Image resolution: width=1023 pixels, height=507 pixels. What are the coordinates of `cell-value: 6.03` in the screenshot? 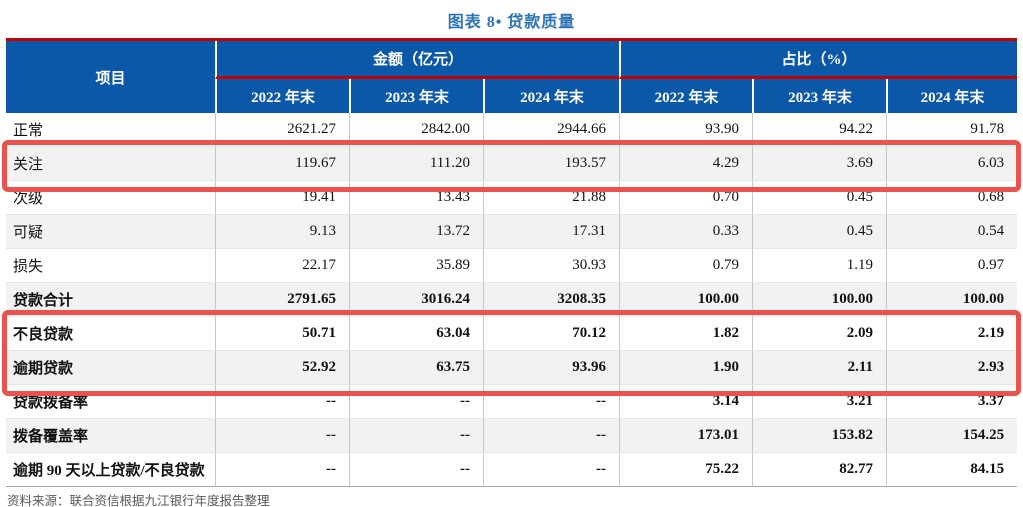 It's located at (952, 164).